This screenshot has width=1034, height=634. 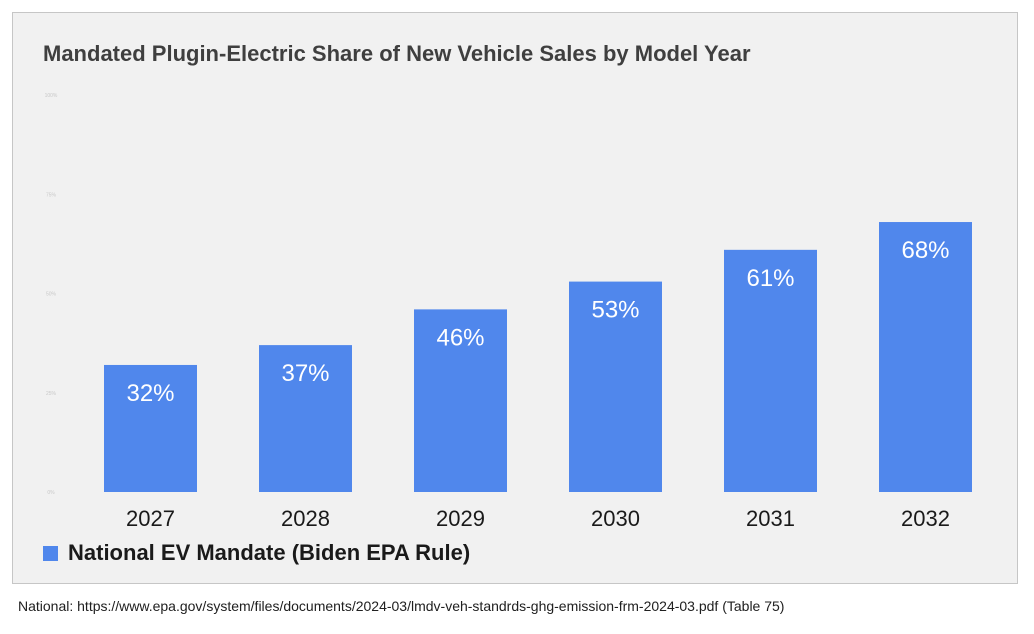 I want to click on y-tick-label: 0%, so click(x=51, y=493).